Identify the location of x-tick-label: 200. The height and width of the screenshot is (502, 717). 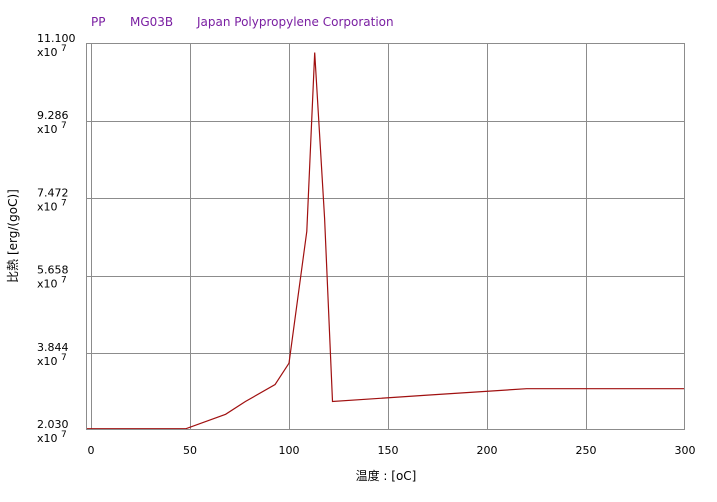
(486, 450).